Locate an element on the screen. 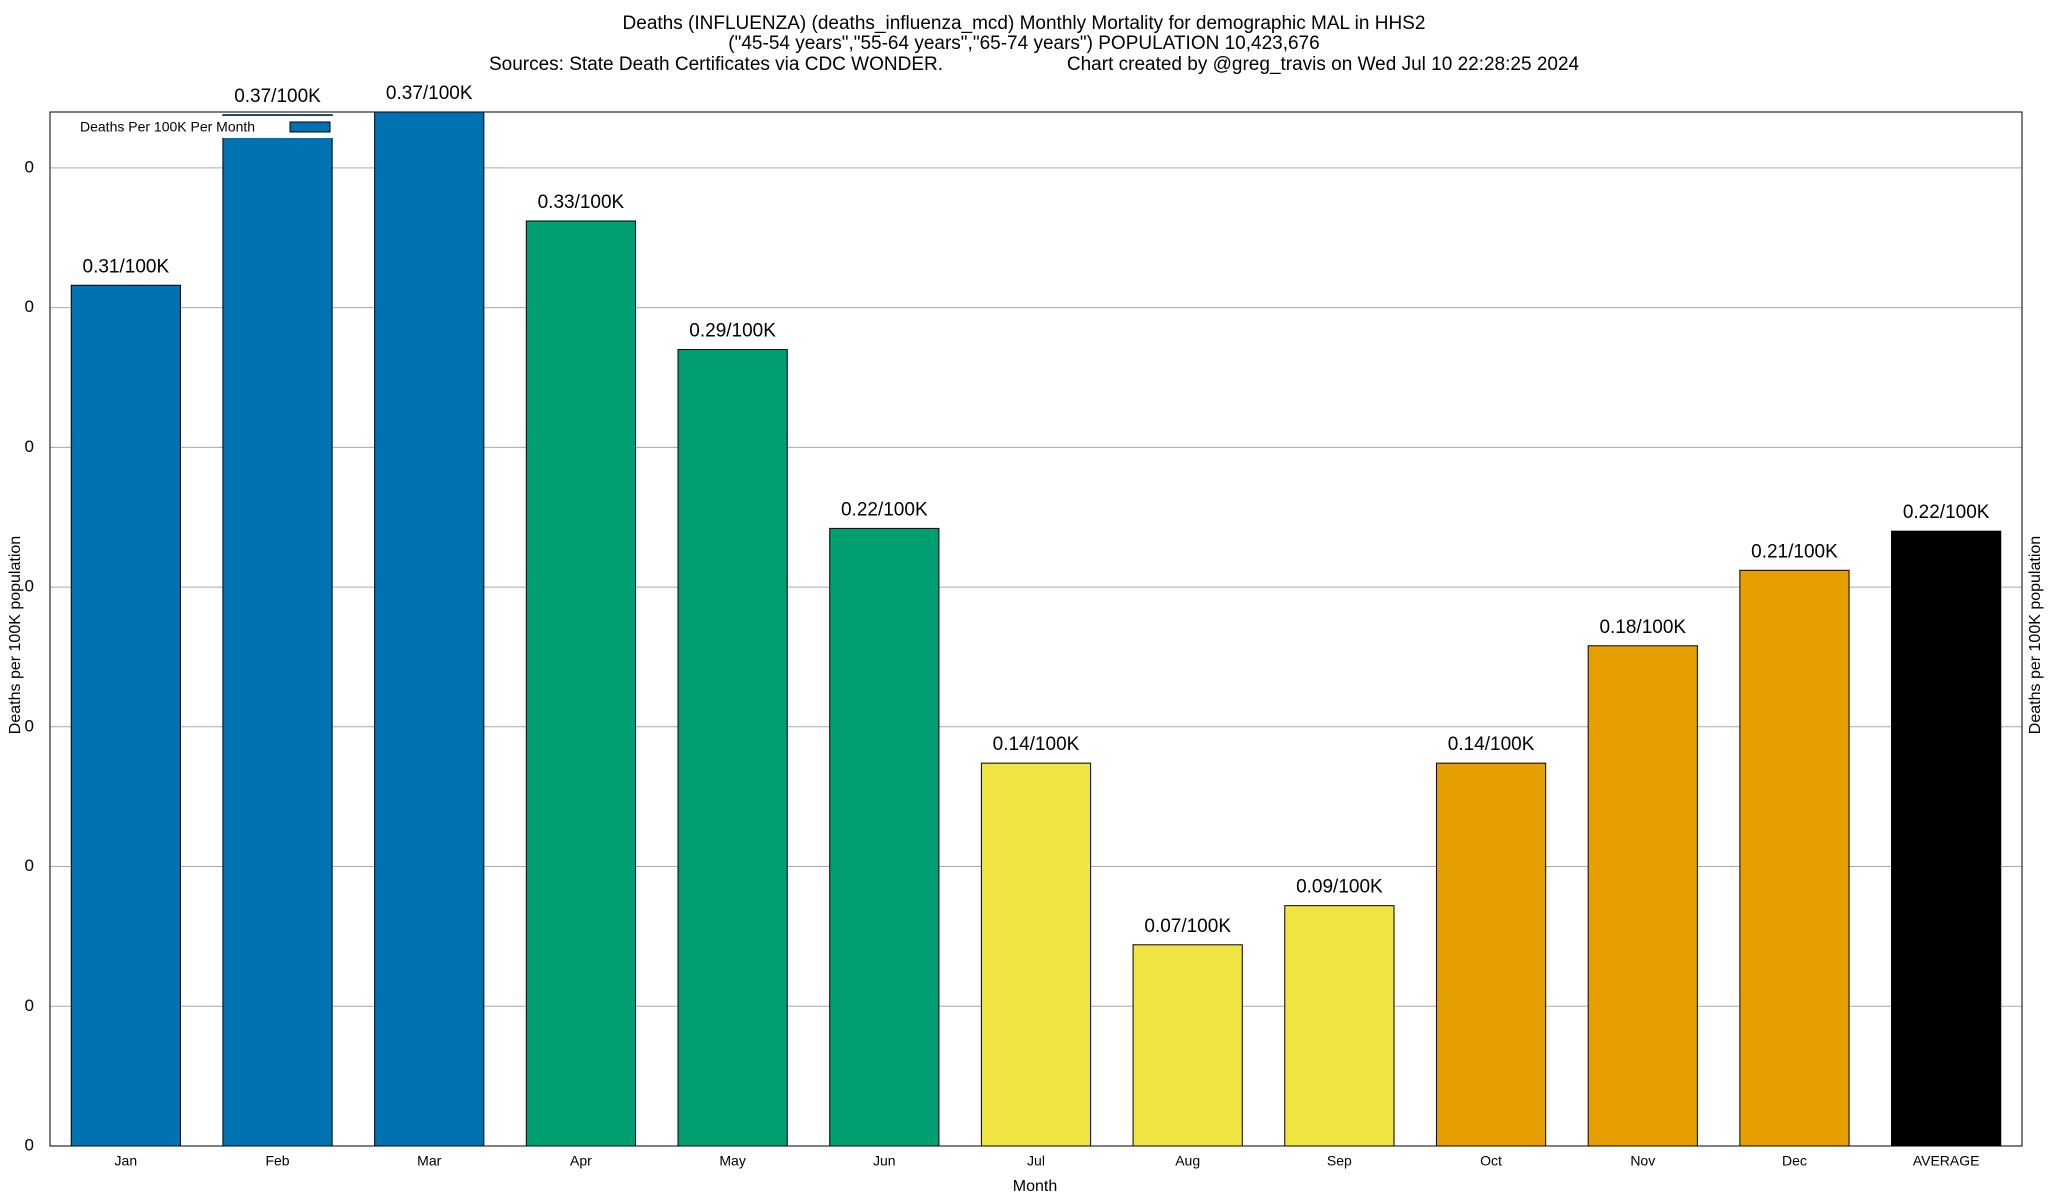 This screenshot has height=1200, width=2048. x-axis-label: Month is located at coordinates (1035, 1186).